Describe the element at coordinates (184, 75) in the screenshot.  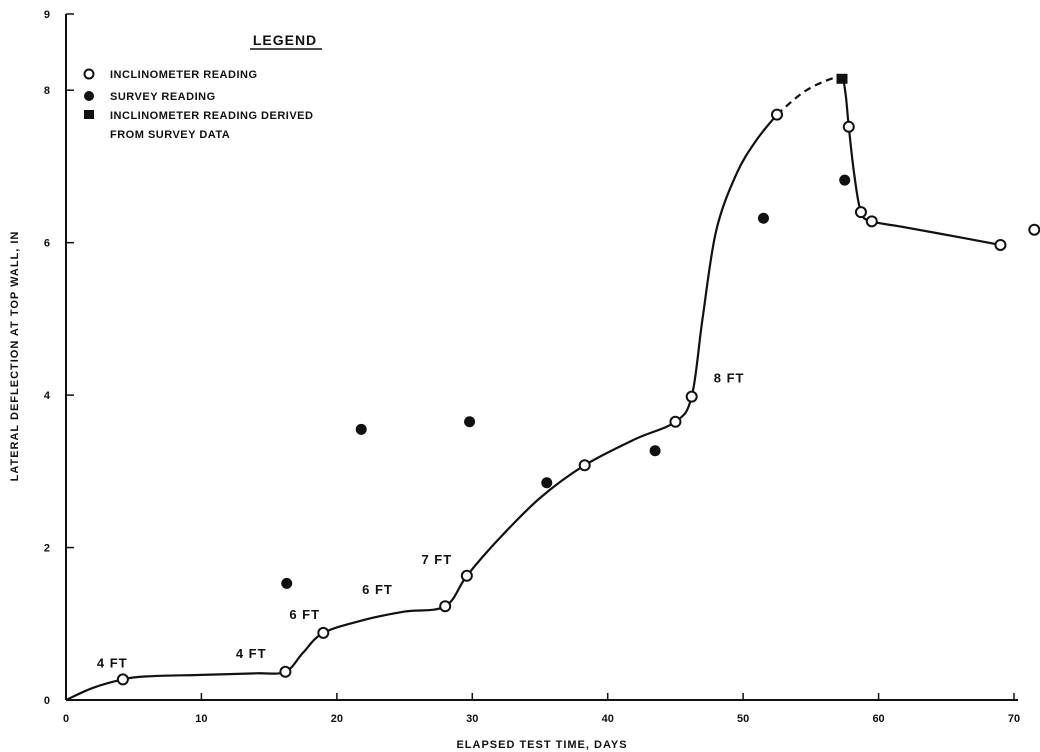
I see `legend-label-inclinometer: INCLINOMETER READING` at that location.